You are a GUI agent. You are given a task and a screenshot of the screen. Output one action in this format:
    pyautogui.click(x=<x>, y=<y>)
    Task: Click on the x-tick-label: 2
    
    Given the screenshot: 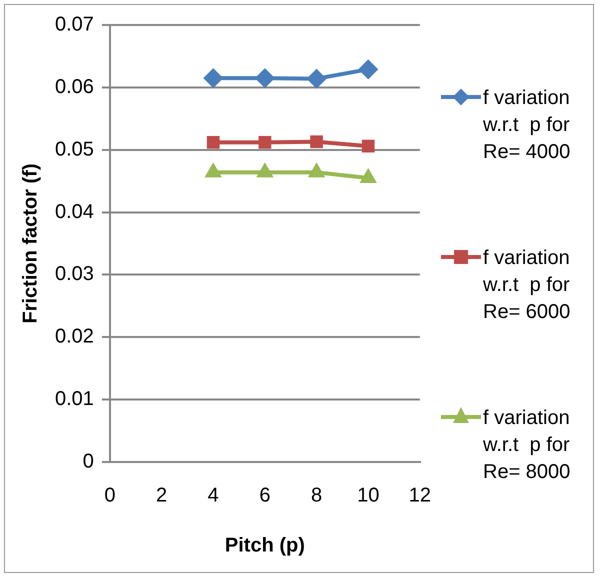 What is the action you would take?
    pyautogui.click(x=162, y=495)
    